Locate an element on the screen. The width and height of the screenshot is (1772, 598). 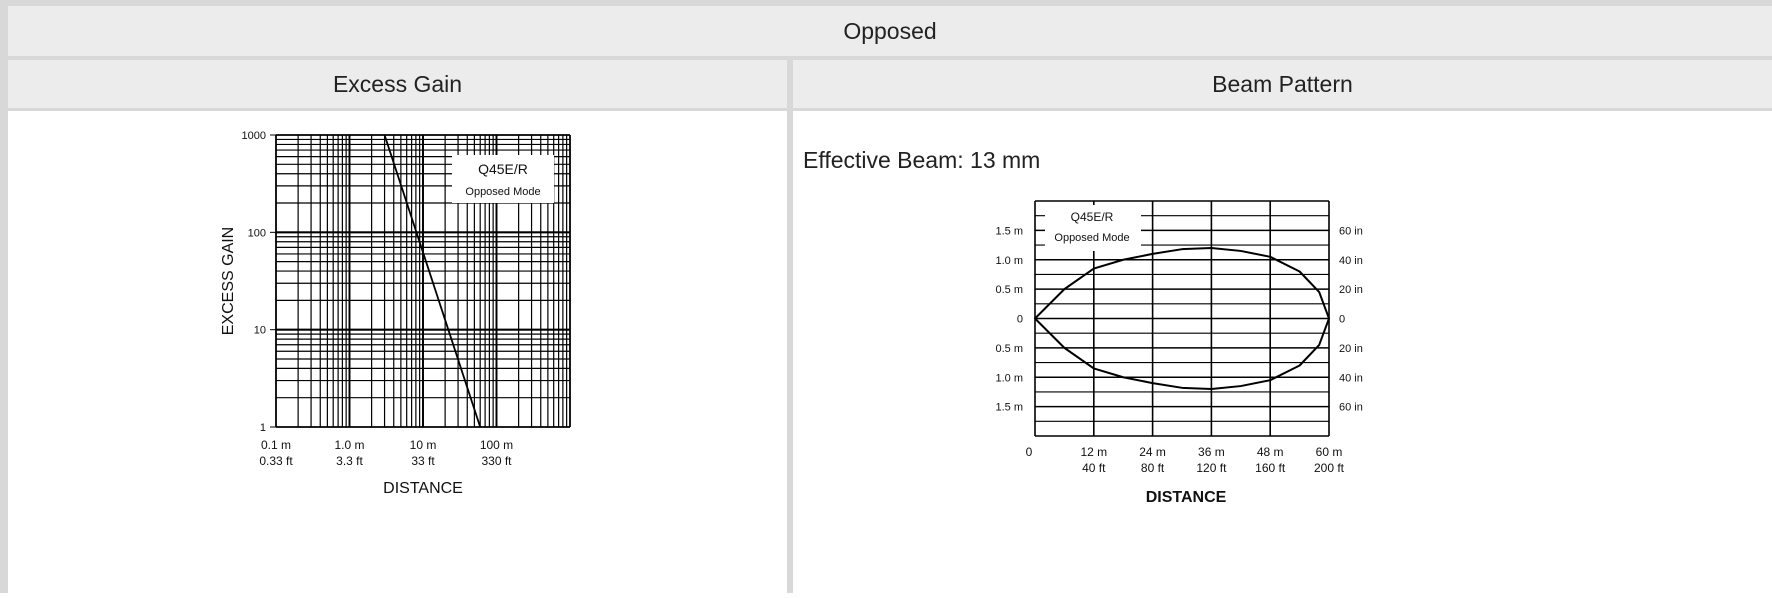
x-tick-label-m: 1.0 m is located at coordinates (349, 445).